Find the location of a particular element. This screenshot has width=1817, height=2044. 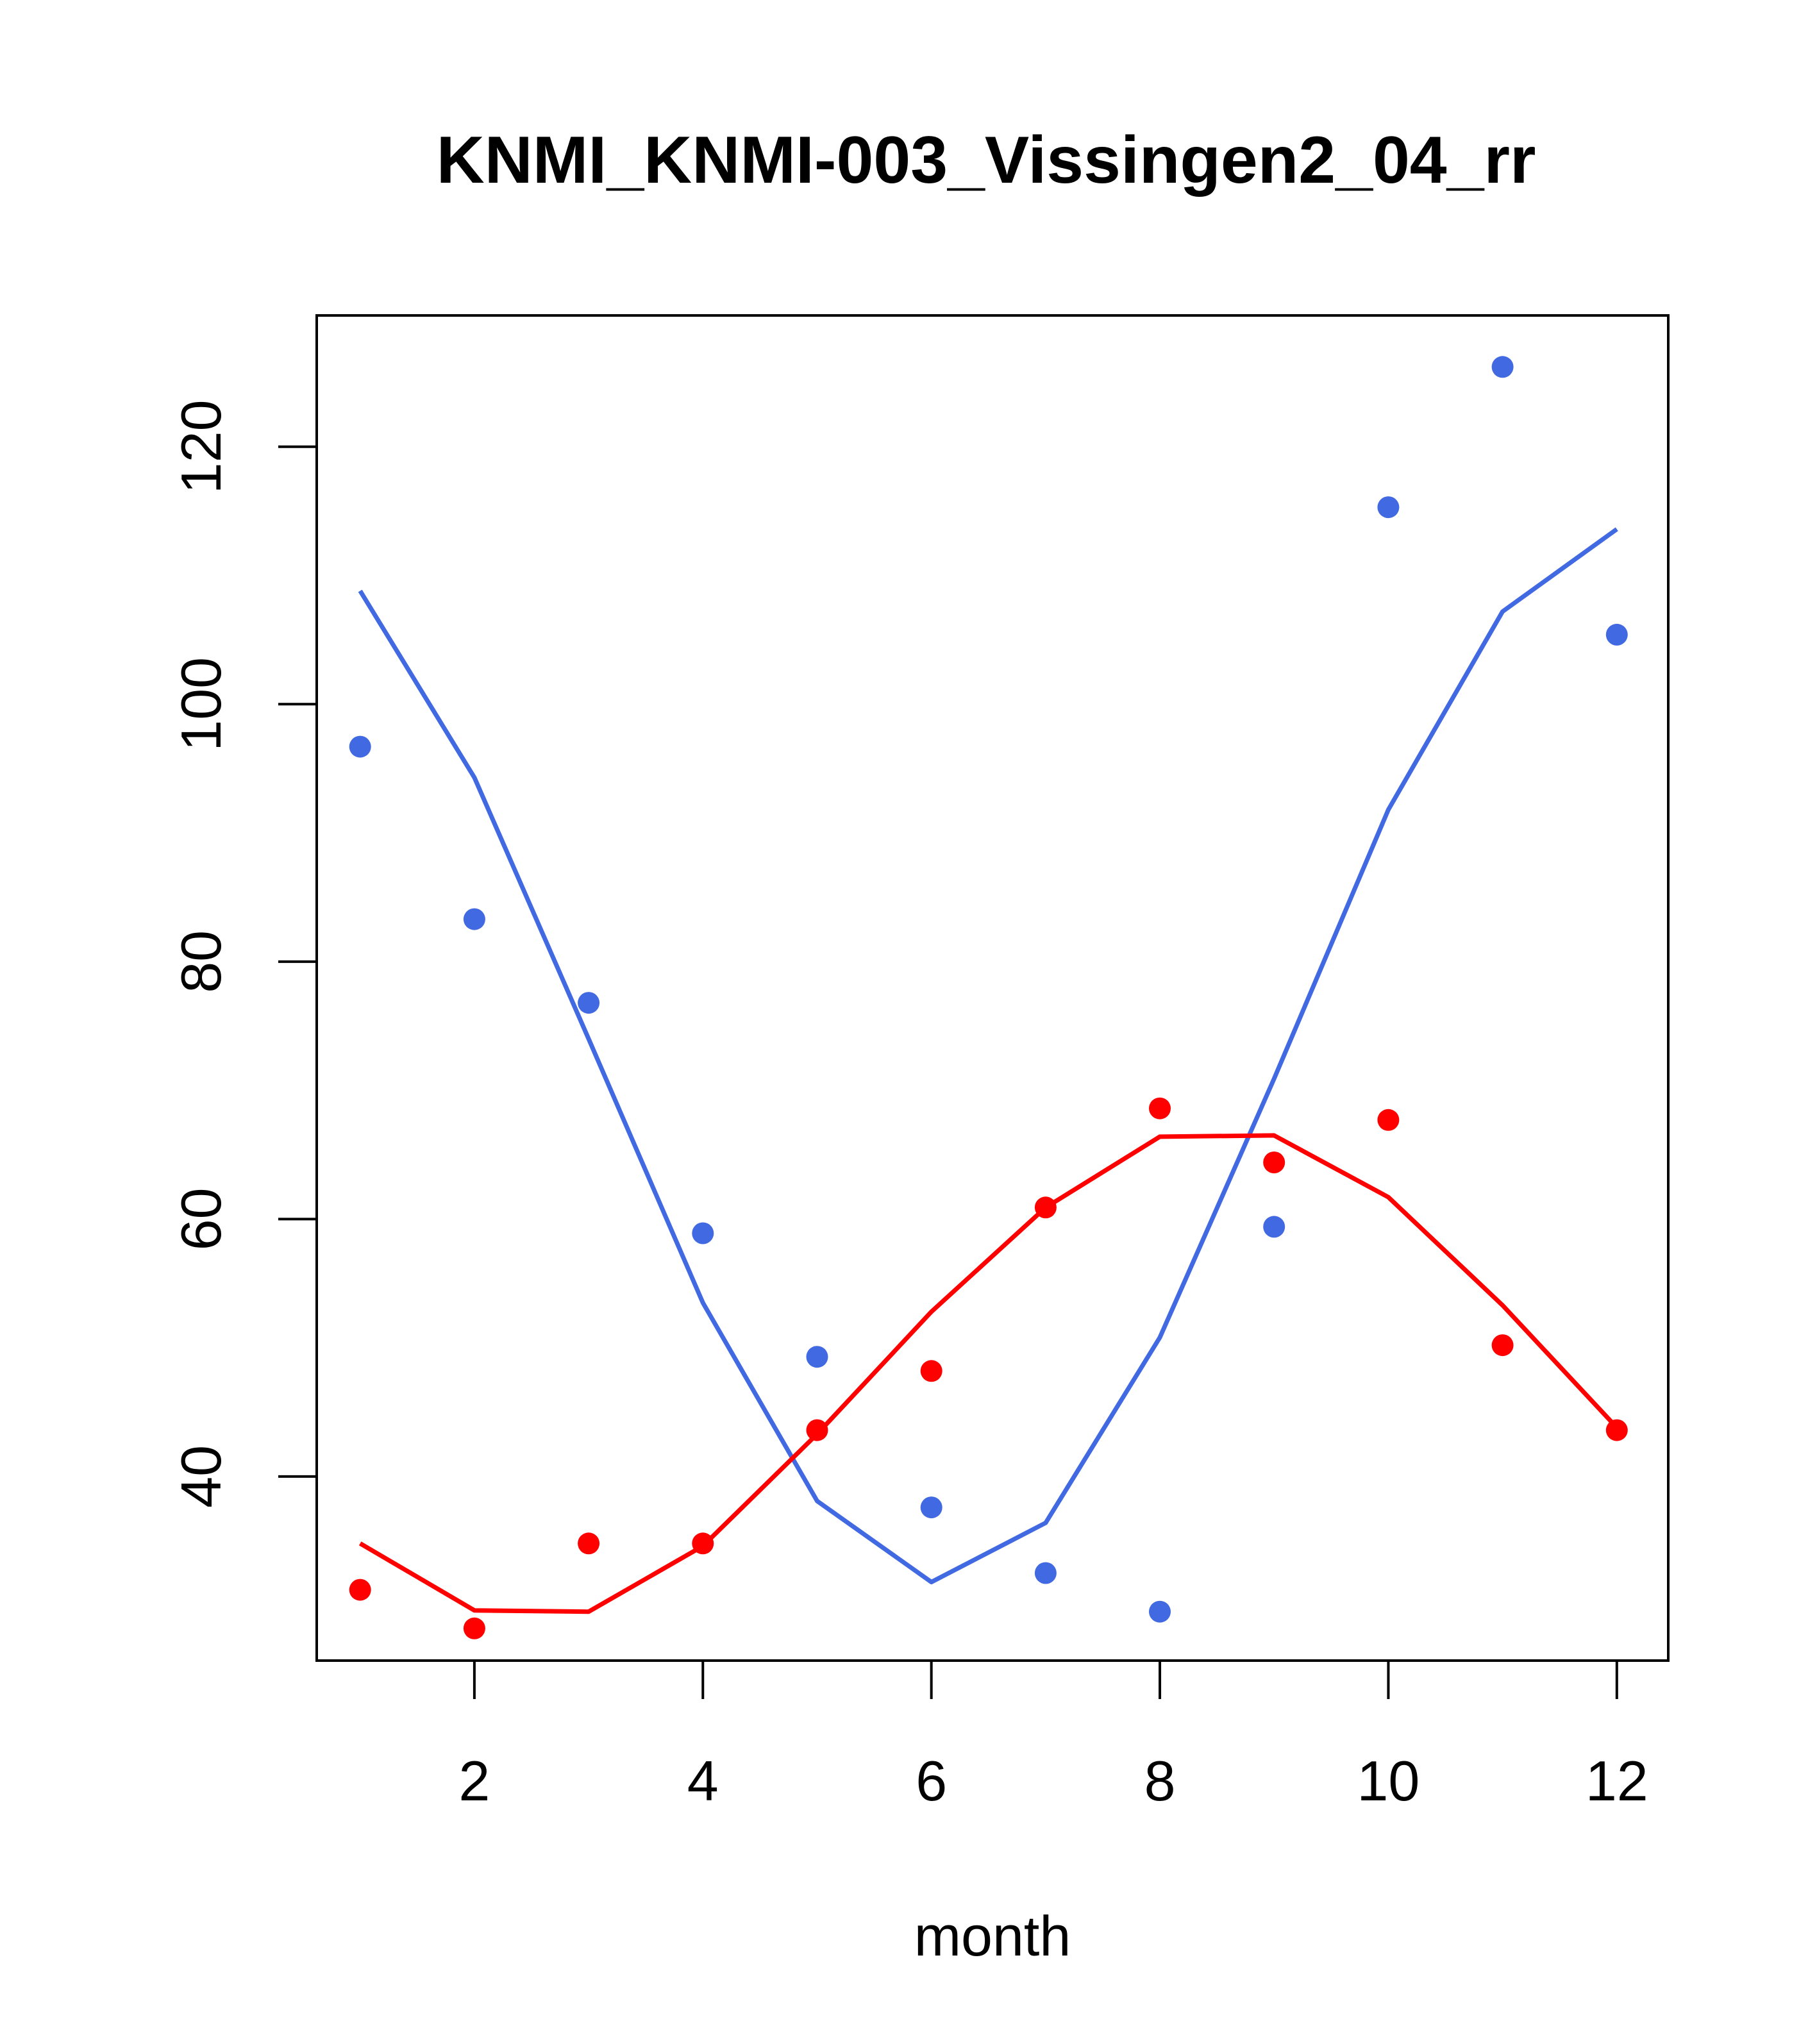

y-tick-label: 120 is located at coordinates (201, 447).